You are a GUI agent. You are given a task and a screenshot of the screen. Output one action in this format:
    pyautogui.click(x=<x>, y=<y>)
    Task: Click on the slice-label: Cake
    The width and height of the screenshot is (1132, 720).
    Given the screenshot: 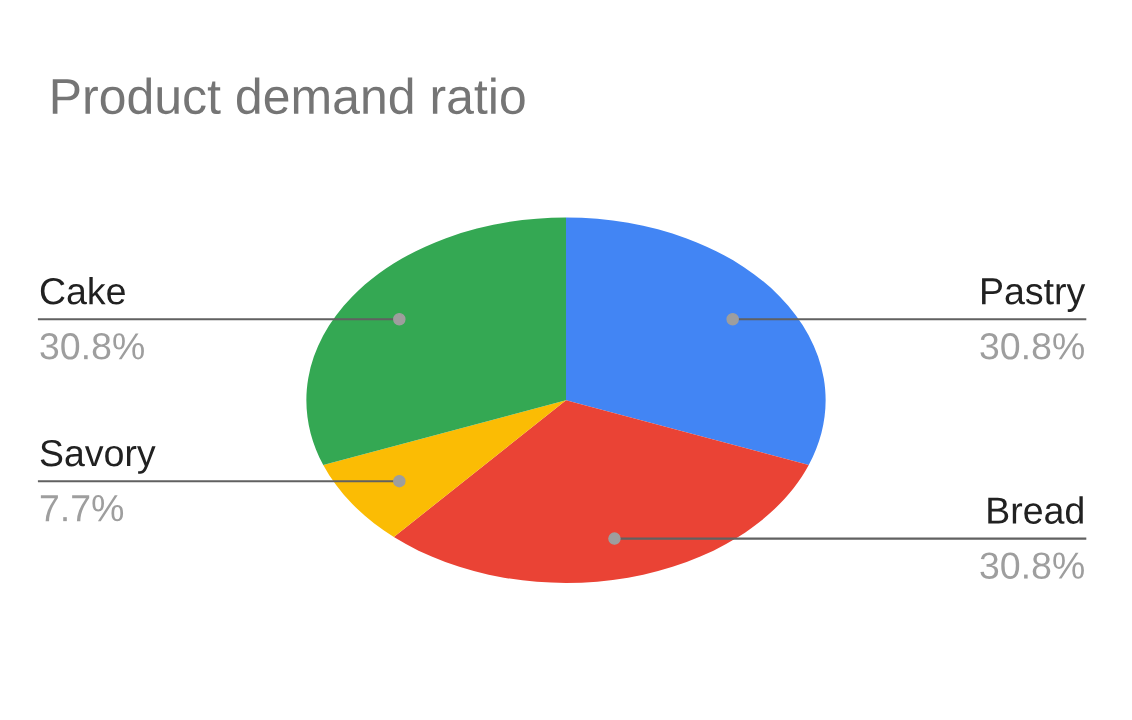 What is the action you would take?
    pyautogui.click(x=82, y=290)
    